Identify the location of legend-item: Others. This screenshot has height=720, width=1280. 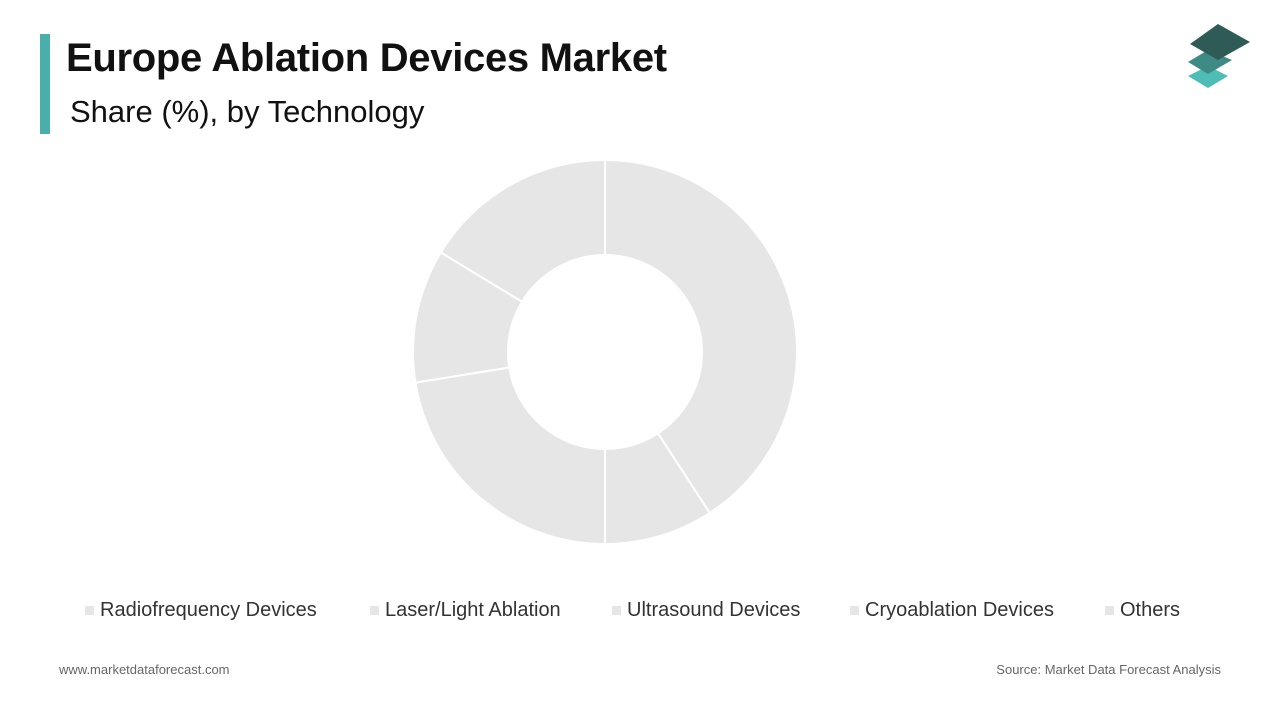
(1142, 610).